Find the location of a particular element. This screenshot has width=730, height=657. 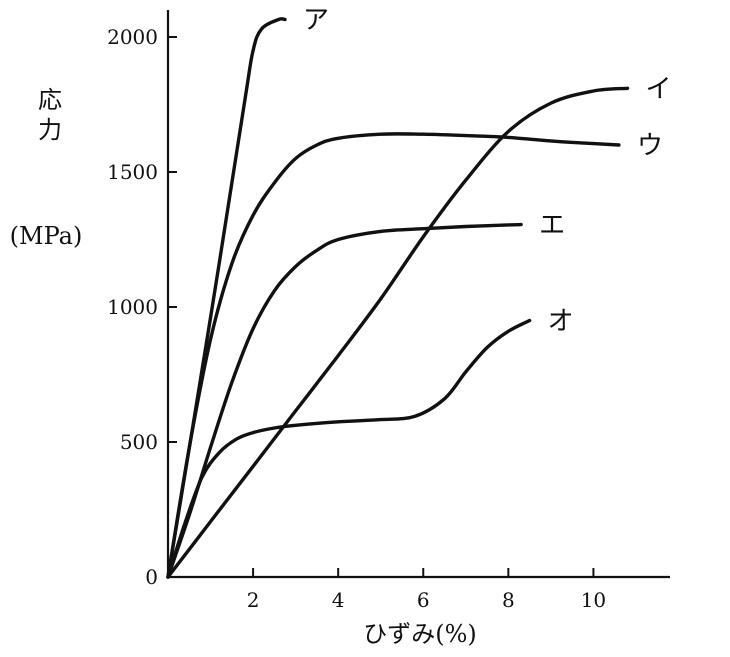

series-label-1: ア is located at coordinates (316, 20).